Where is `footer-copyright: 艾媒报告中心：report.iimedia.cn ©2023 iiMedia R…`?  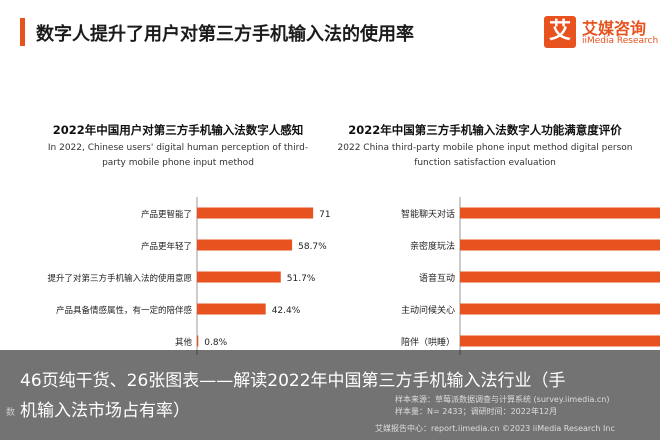
footer-copyright: 艾媒报告中心：report.iimedia.cn ©2023 iiMedia R… is located at coordinates (495, 428).